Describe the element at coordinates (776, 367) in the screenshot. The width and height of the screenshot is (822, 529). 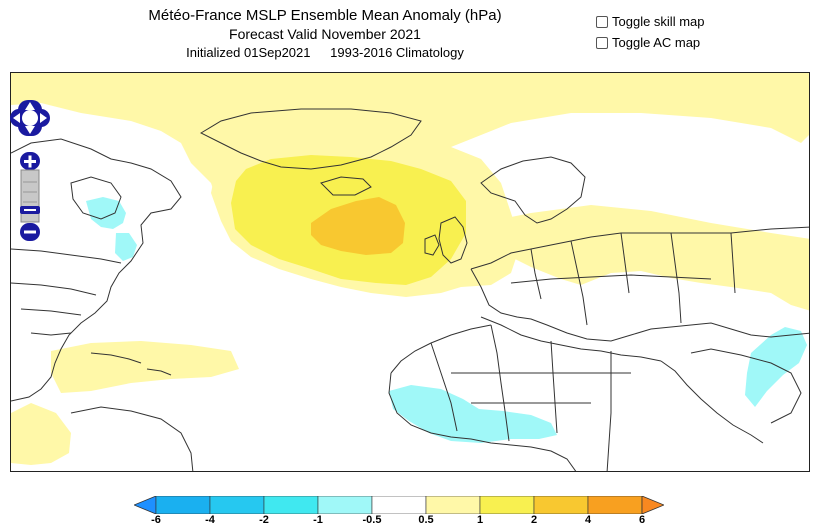
I see `anomaly-region-cyan-east-africa` at that location.